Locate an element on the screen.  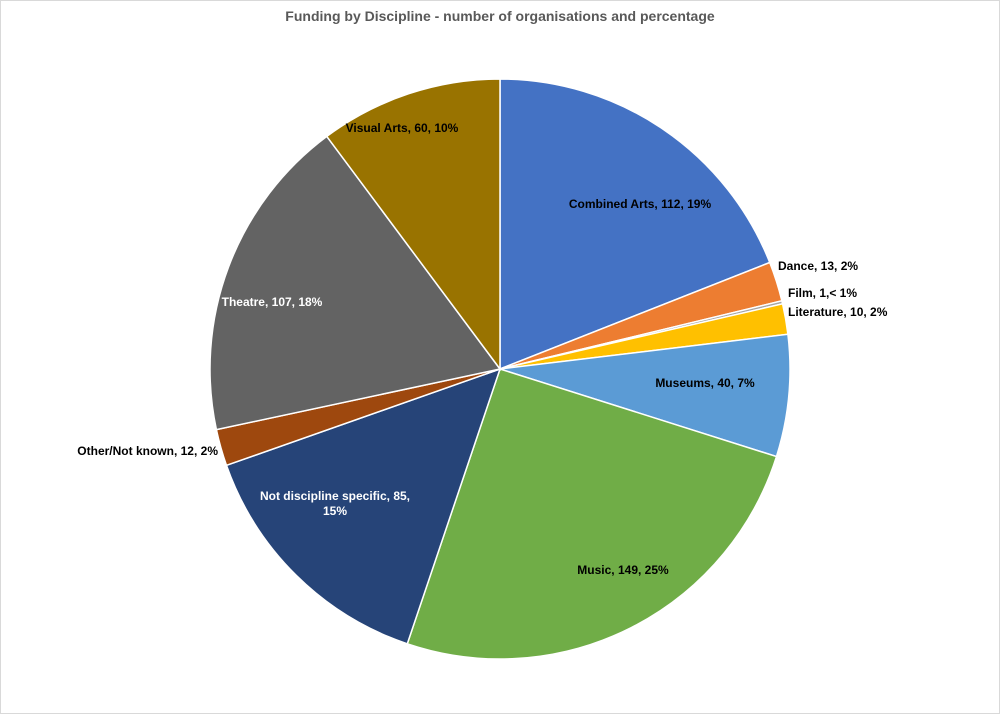
slice-label-music: Music, 149, 25% is located at coordinates (623, 570).